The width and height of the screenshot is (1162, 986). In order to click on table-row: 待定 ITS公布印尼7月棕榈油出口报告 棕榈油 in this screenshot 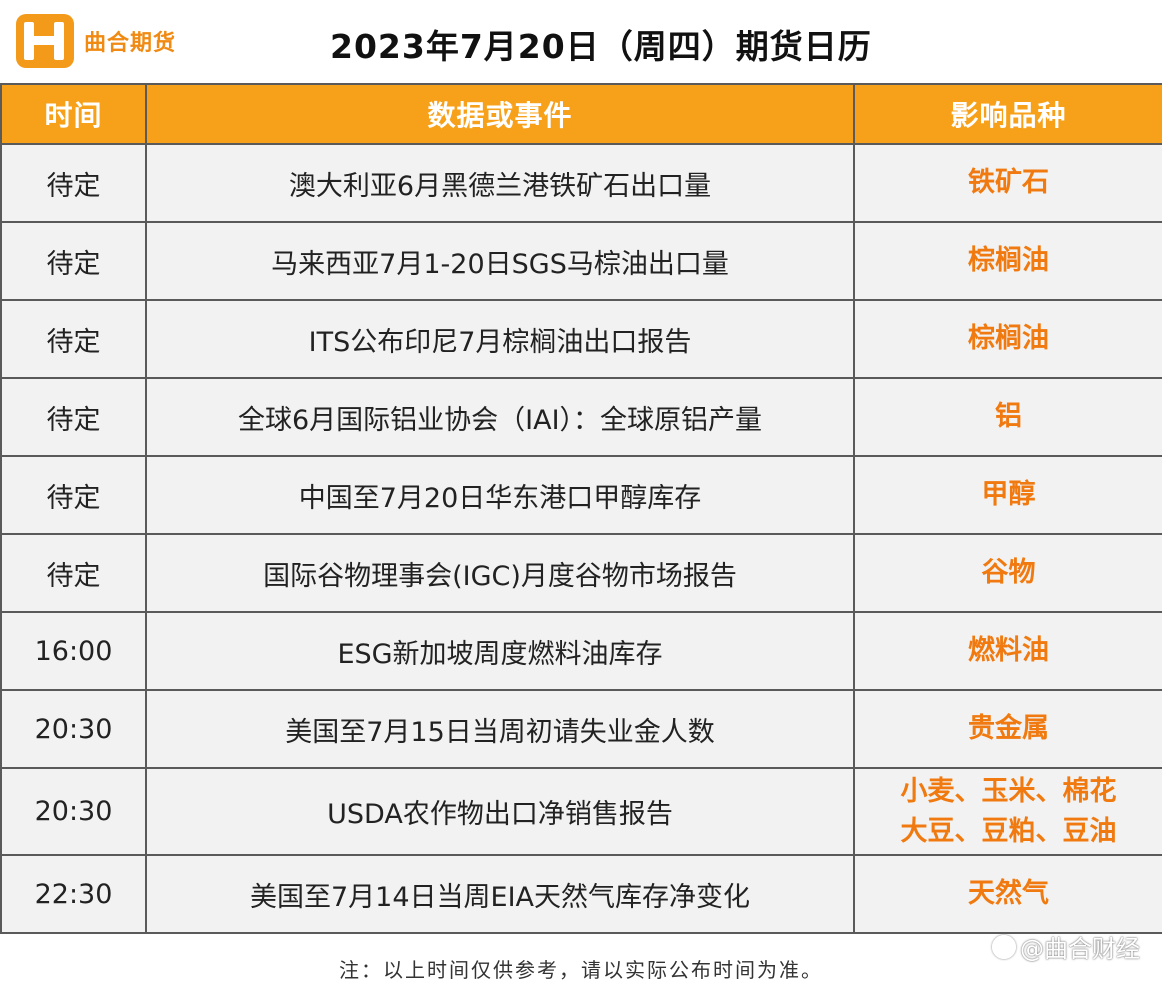, I will do `click(581, 339)`.